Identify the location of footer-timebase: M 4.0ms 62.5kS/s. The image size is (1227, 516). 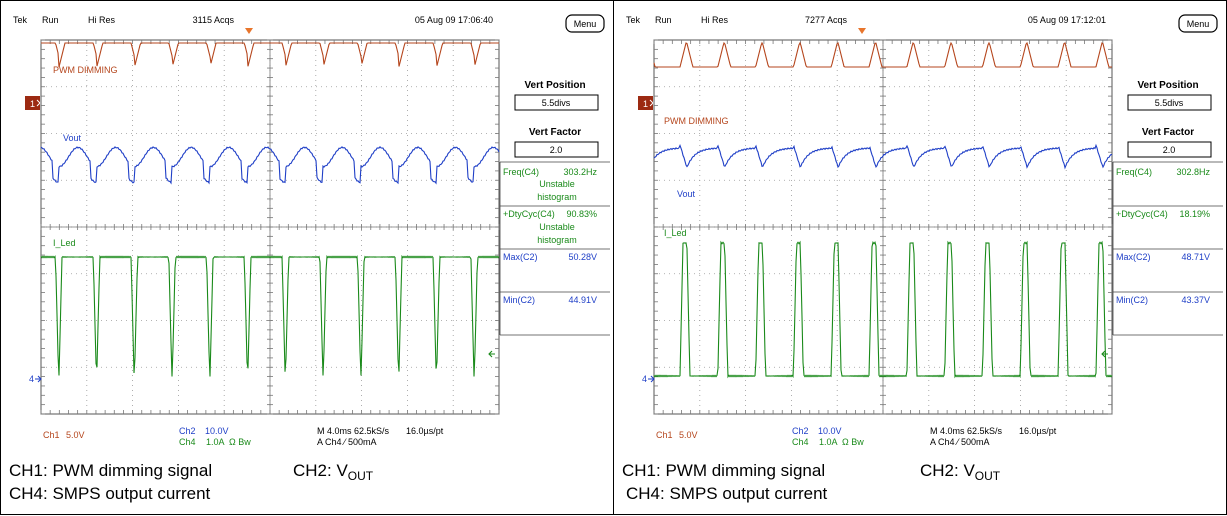
(353, 431).